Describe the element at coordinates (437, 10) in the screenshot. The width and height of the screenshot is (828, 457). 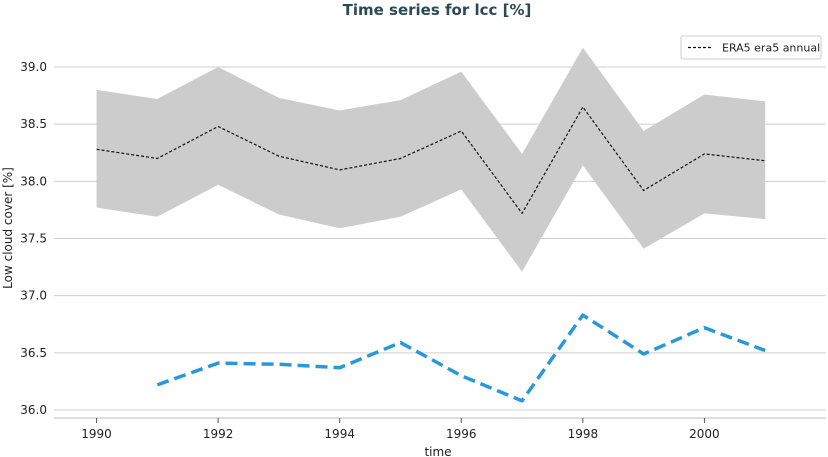
I see `chart-title: Time series for lcc [%]` at that location.